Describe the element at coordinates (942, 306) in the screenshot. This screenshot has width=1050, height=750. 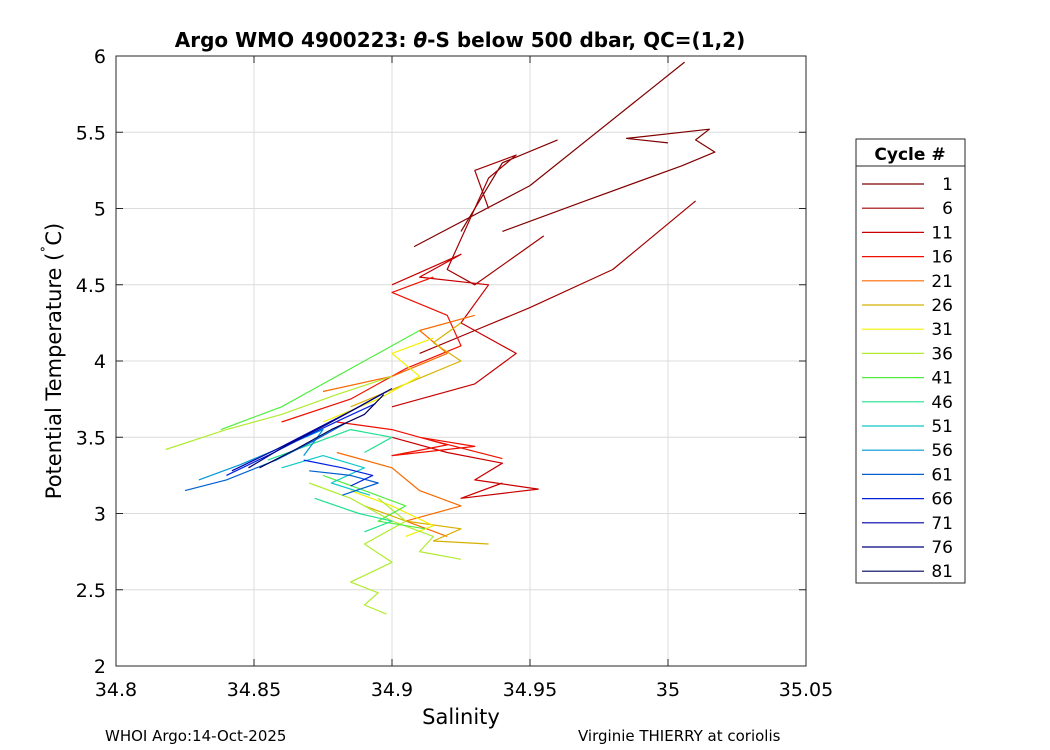
I see `legend-label: 26` at that location.